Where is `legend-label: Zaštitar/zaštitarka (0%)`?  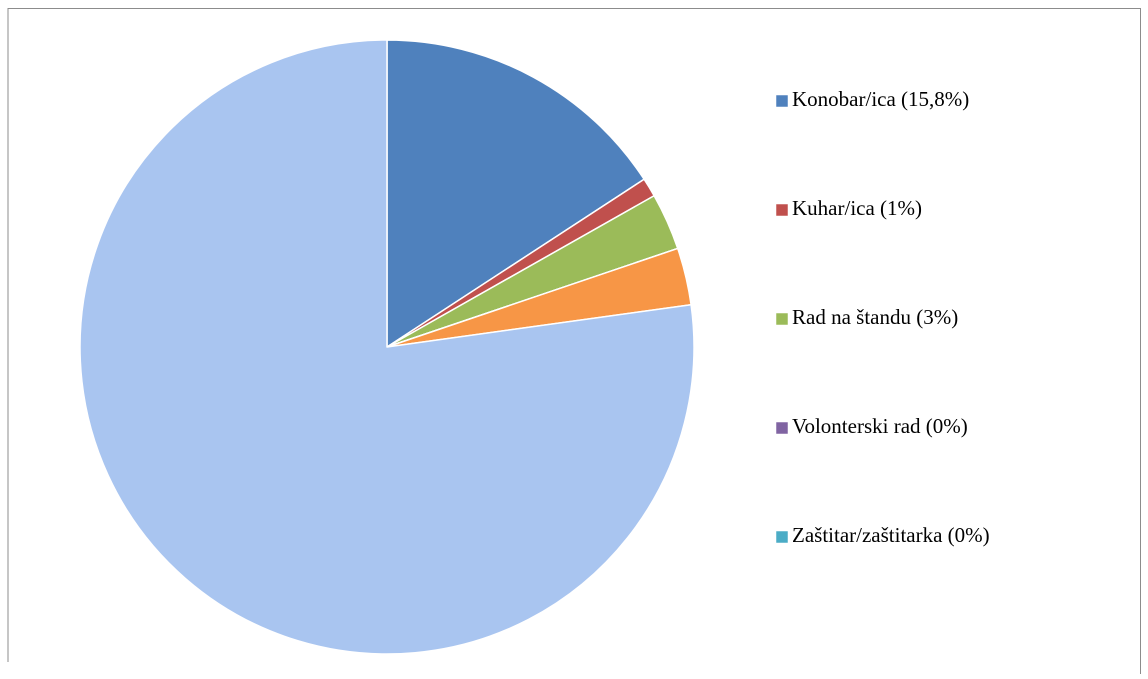 legend-label: Zaštitar/zaštitarka (0%) is located at coordinates (891, 535).